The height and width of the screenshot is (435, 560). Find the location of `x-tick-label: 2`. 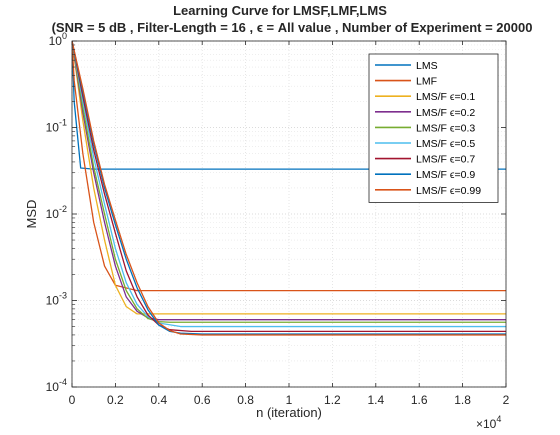

x-tick-label: 2 is located at coordinates (506, 400).